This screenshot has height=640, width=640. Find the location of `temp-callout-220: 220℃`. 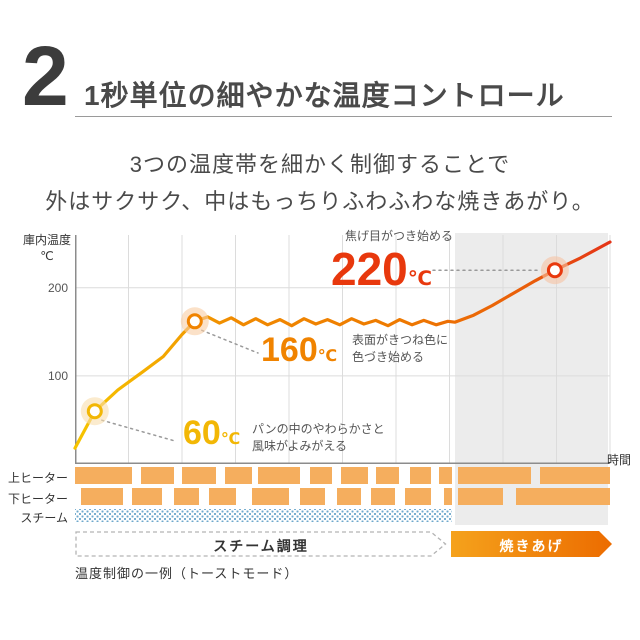

temp-callout-220: 220℃ is located at coordinates (381, 269).